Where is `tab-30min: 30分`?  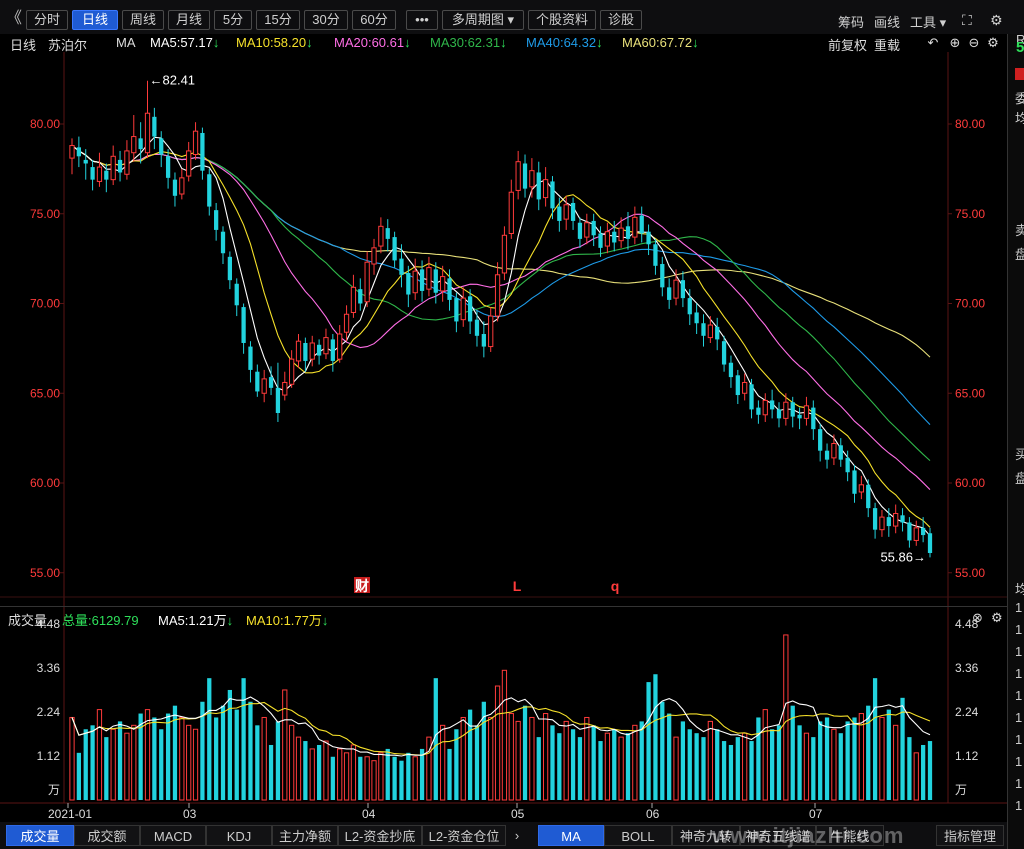 tab-30min: 30分 is located at coordinates (326, 20).